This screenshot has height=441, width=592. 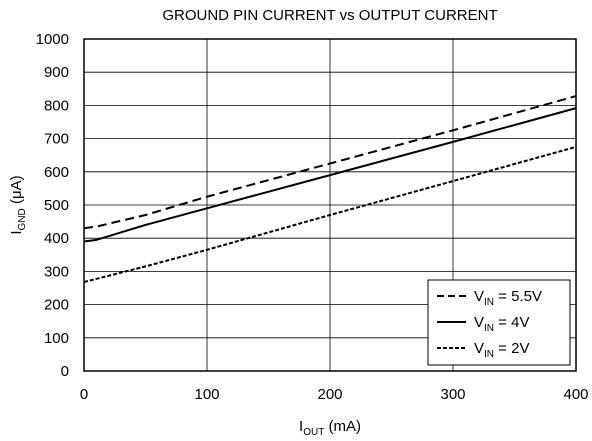 What do you see at coordinates (56, 105) in the screenshot?
I see `y-tick-label: 800` at bounding box center [56, 105].